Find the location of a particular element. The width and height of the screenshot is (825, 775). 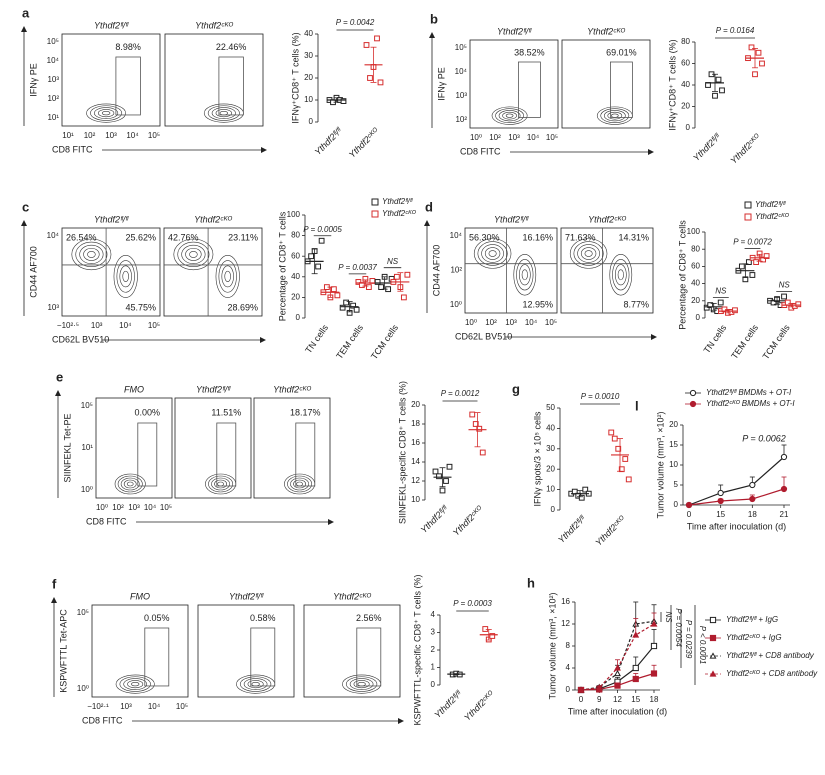

gate-percent: 45.75% is located at coordinates (140, 307).